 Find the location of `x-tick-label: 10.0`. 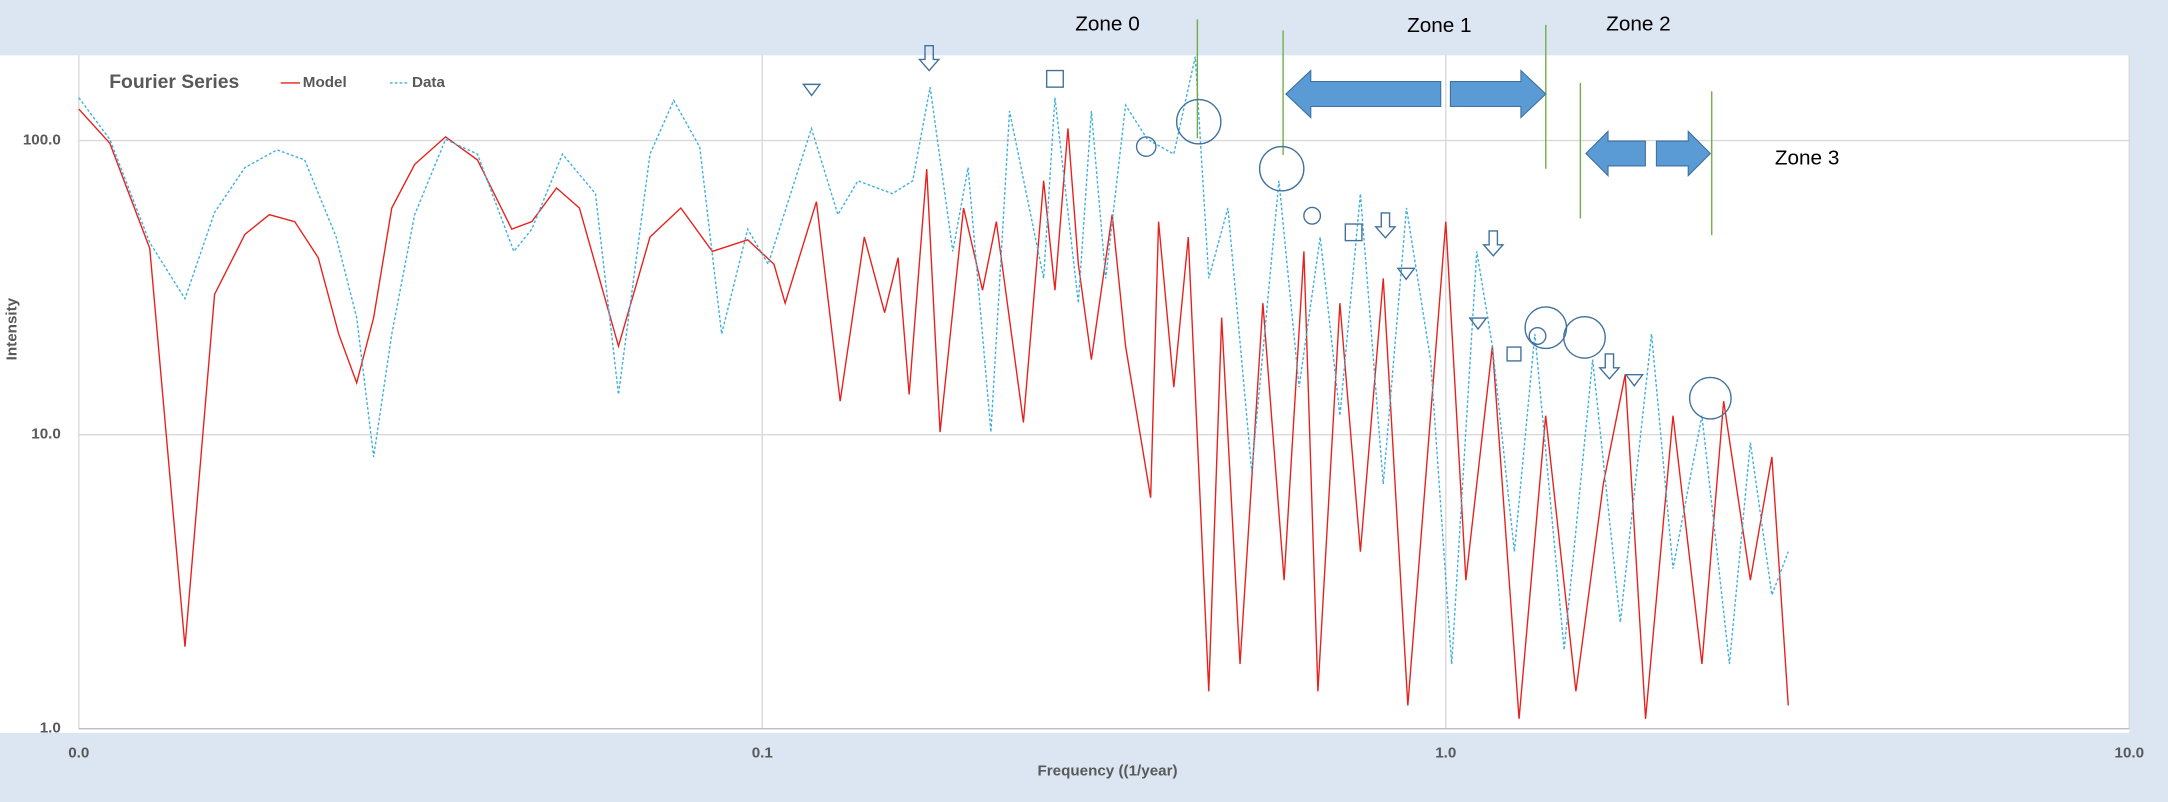

x-tick-label: 10.0 is located at coordinates (2130, 753).